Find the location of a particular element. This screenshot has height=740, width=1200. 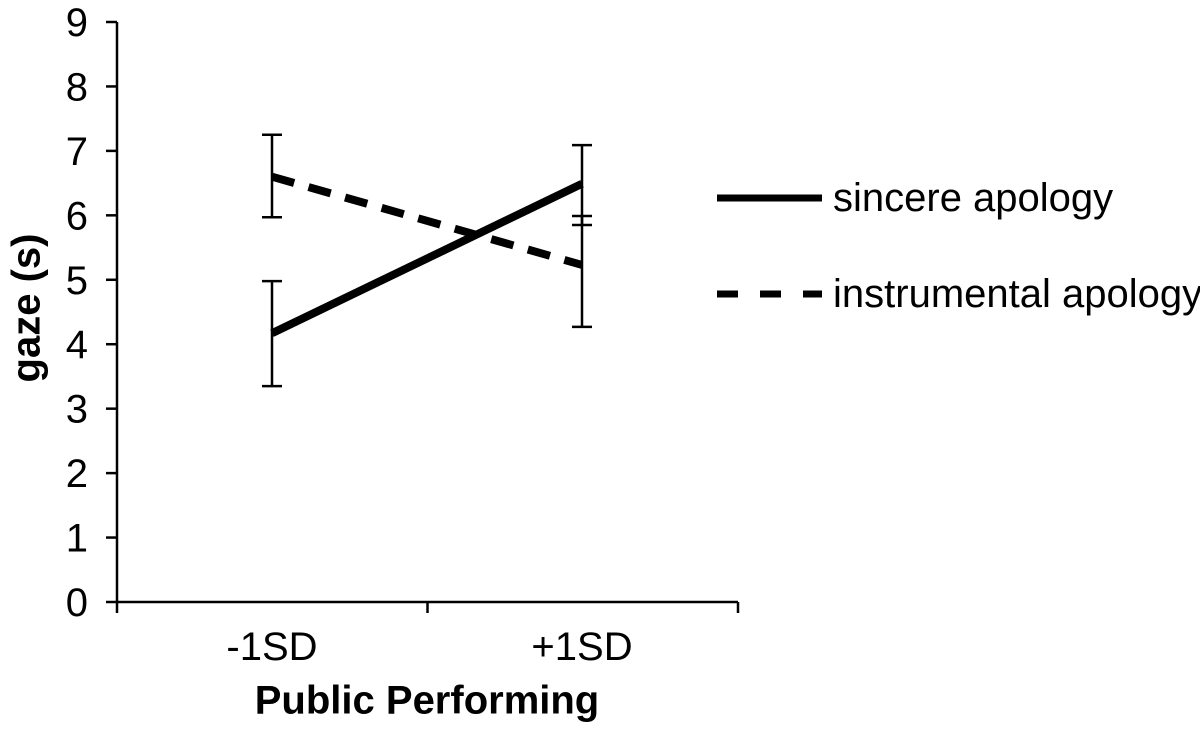

y-tick-label: 7 is located at coordinates (77, 152).